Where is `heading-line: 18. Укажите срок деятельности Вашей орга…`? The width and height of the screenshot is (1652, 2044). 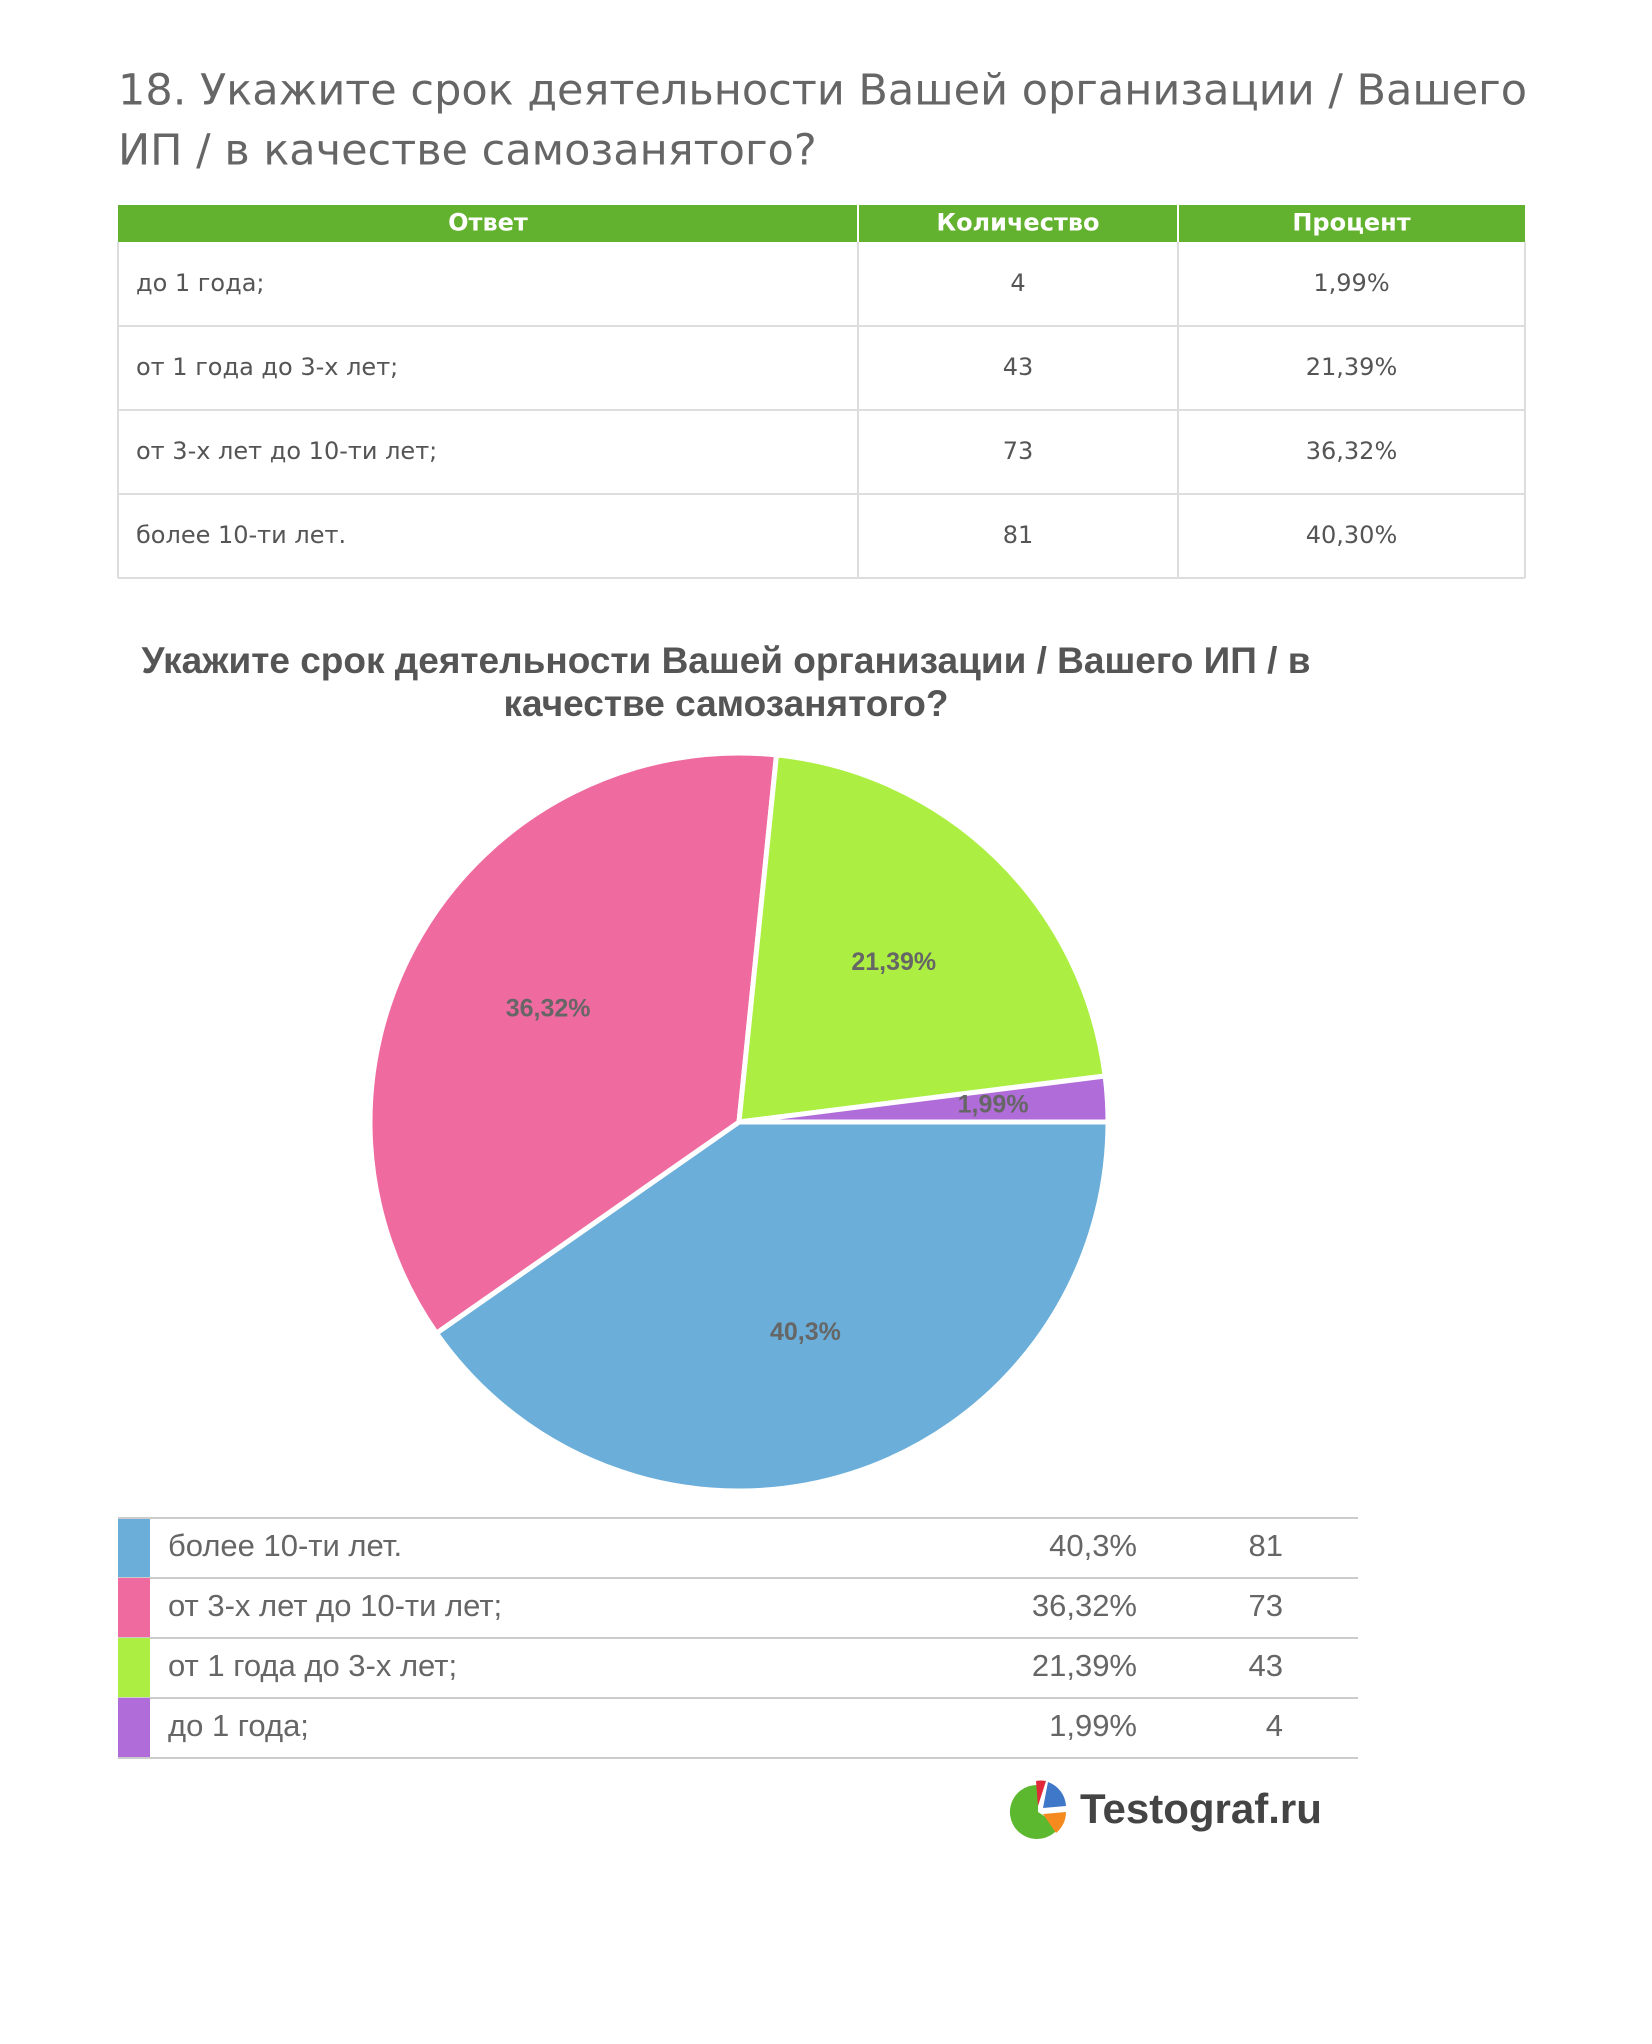
heading-line: 18. Укажите срок деятельности Вашей орга… is located at coordinates (822, 91).